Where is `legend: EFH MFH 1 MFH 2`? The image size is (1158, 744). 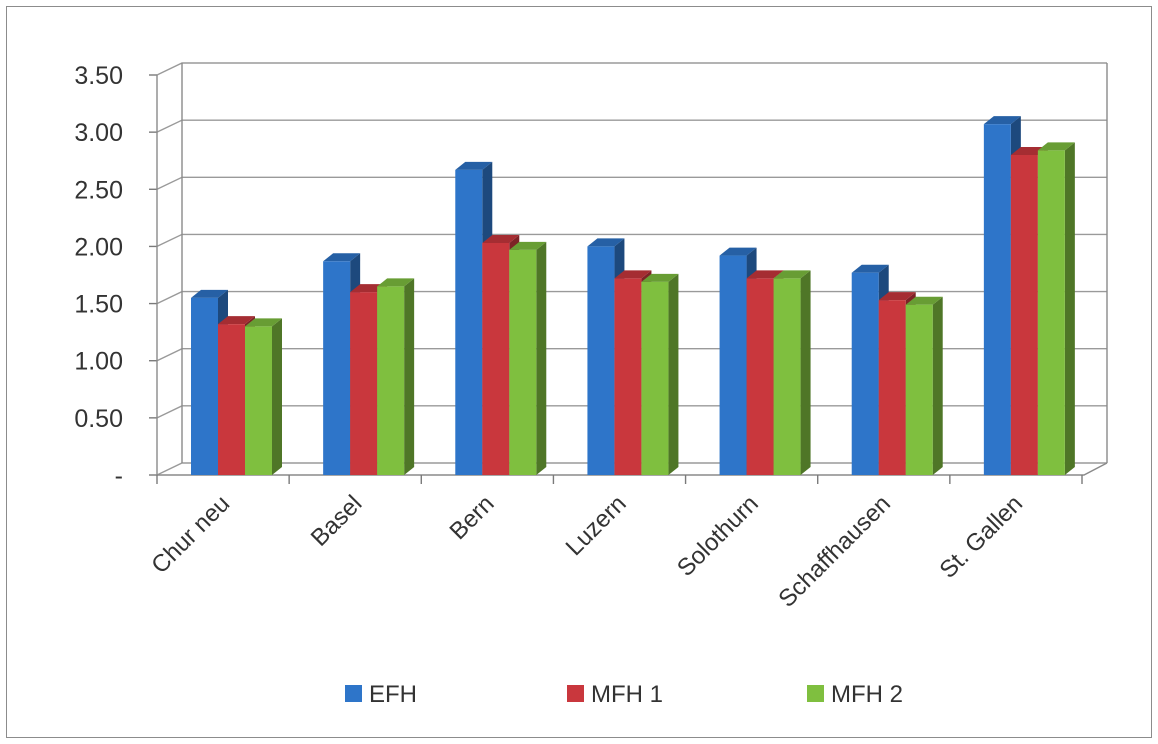
legend: EFH MFH 1 MFH 2 is located at coordinates (624, 694).